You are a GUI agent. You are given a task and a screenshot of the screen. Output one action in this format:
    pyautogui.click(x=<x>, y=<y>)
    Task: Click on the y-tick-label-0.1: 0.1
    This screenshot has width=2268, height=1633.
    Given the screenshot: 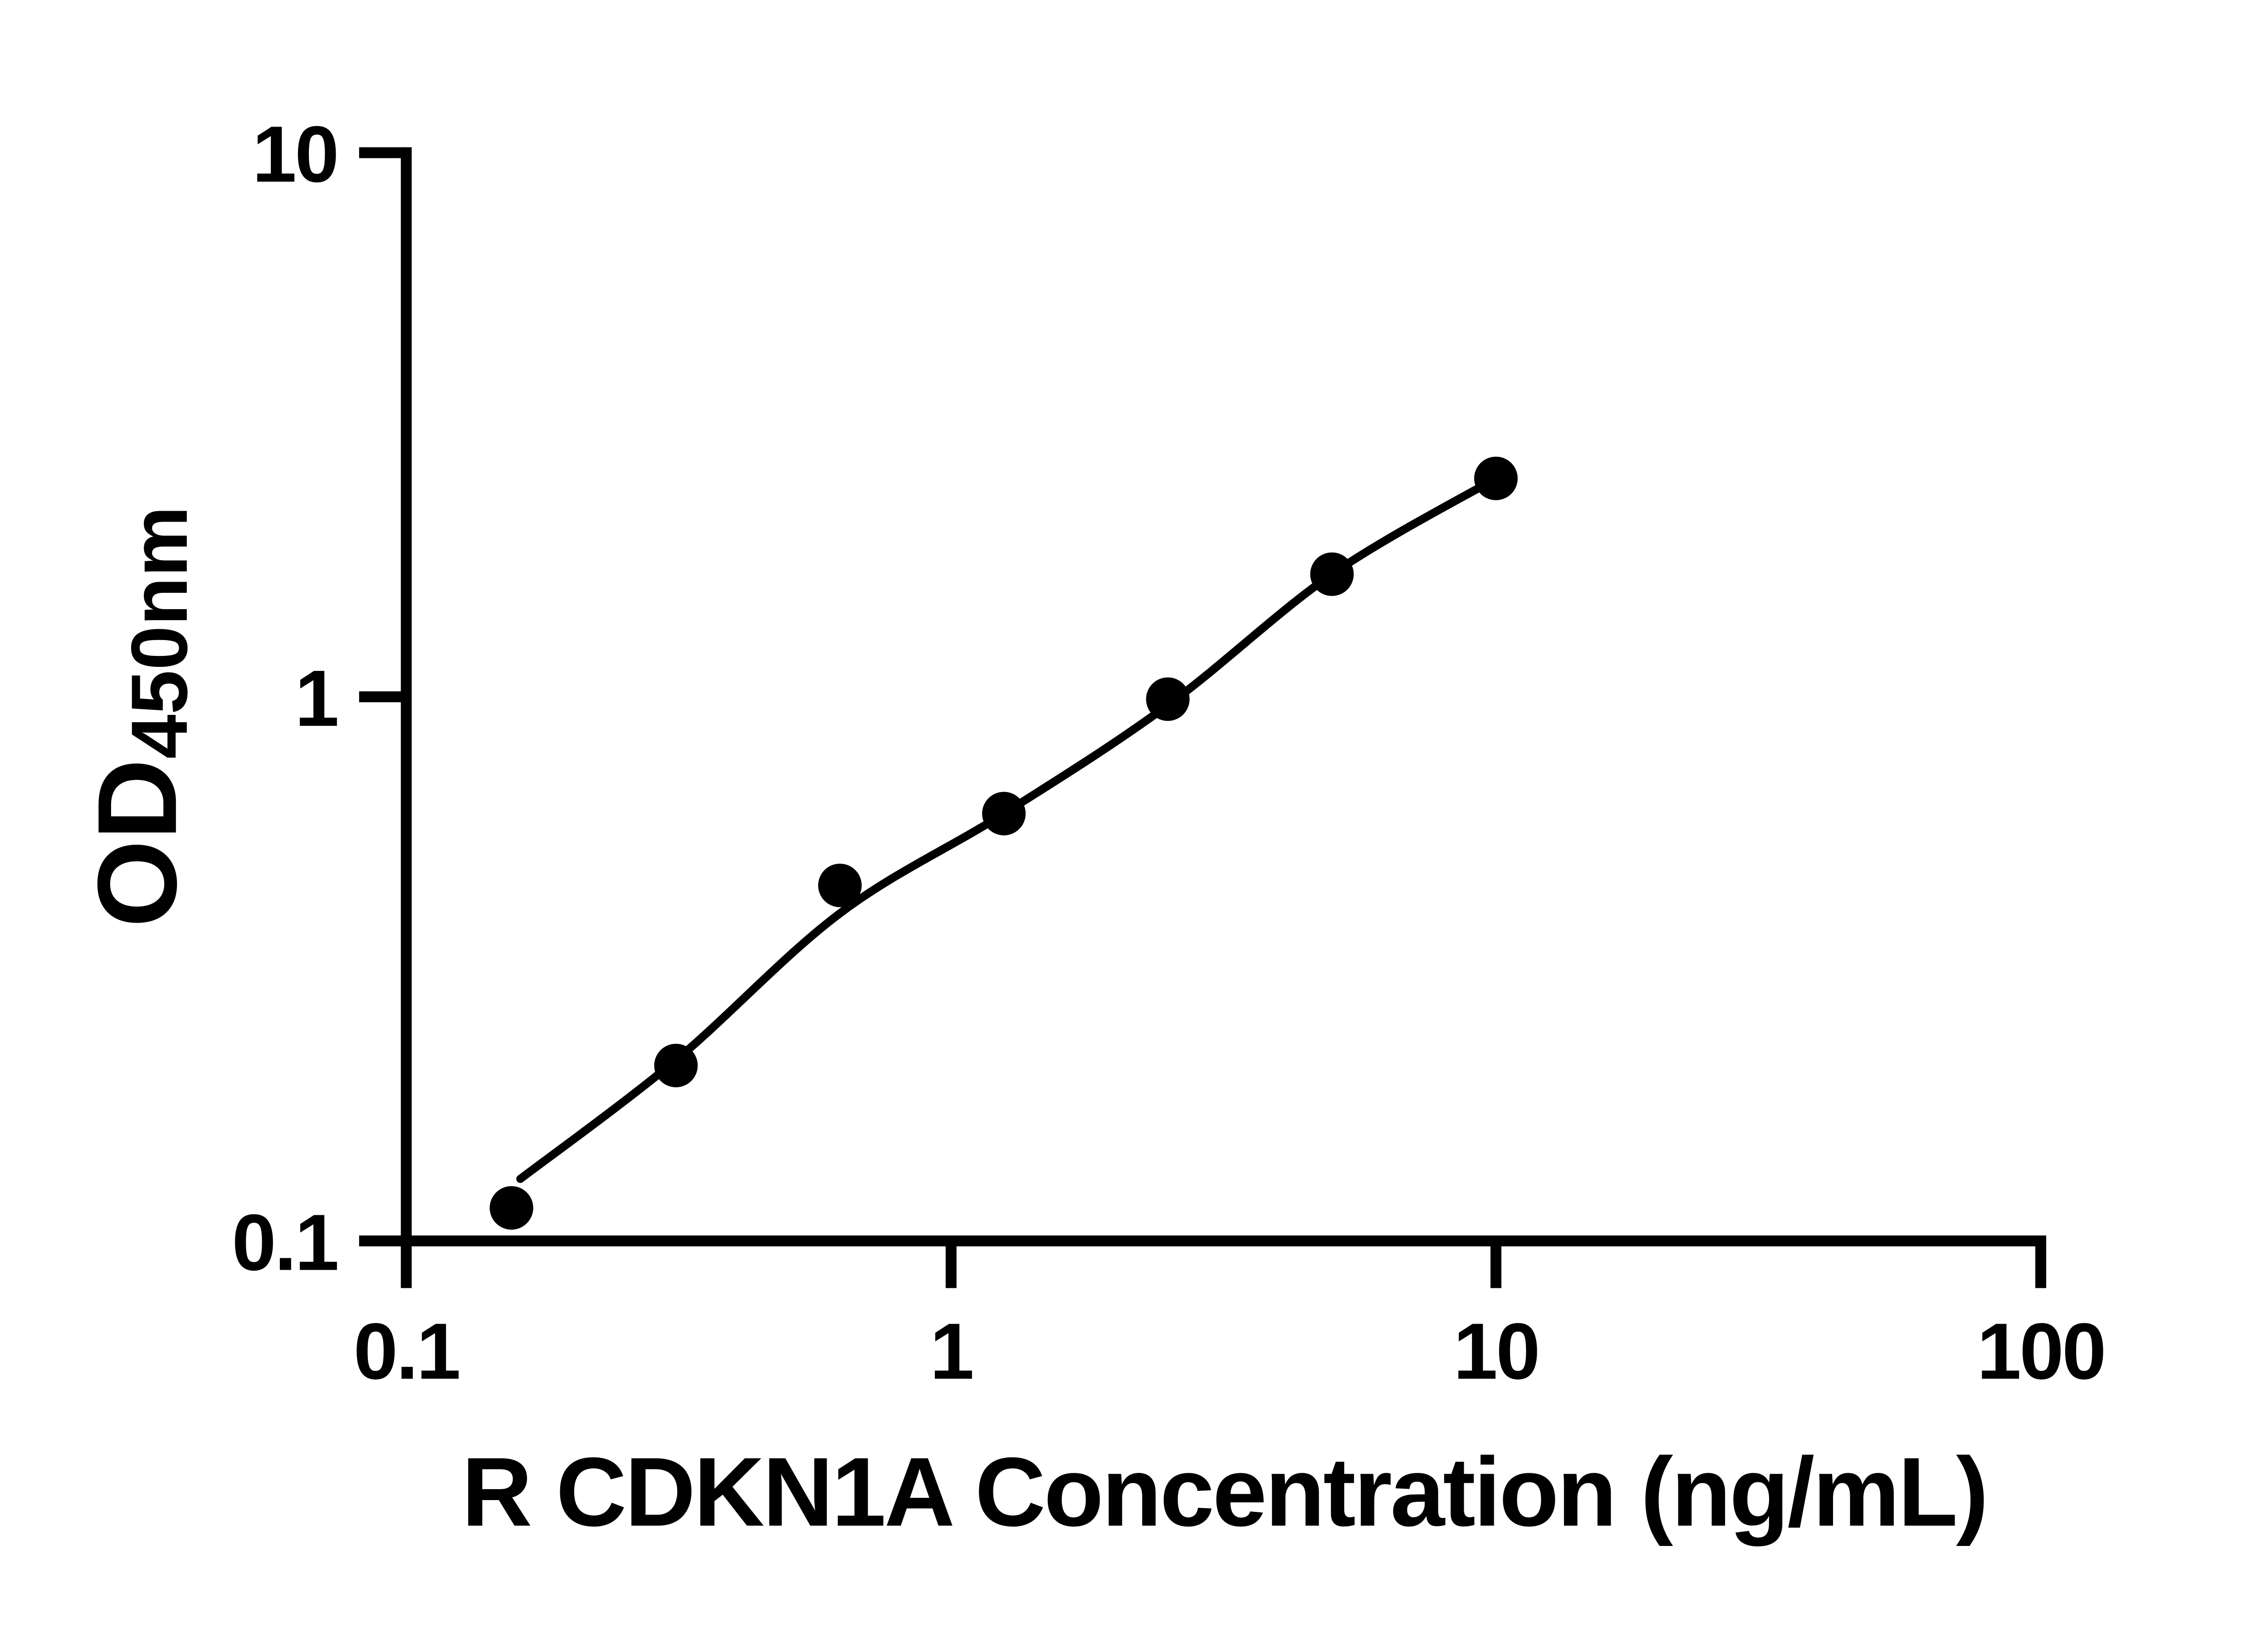 What is the action you would take?
    pyautogui.click(x=284, y=1242)
    